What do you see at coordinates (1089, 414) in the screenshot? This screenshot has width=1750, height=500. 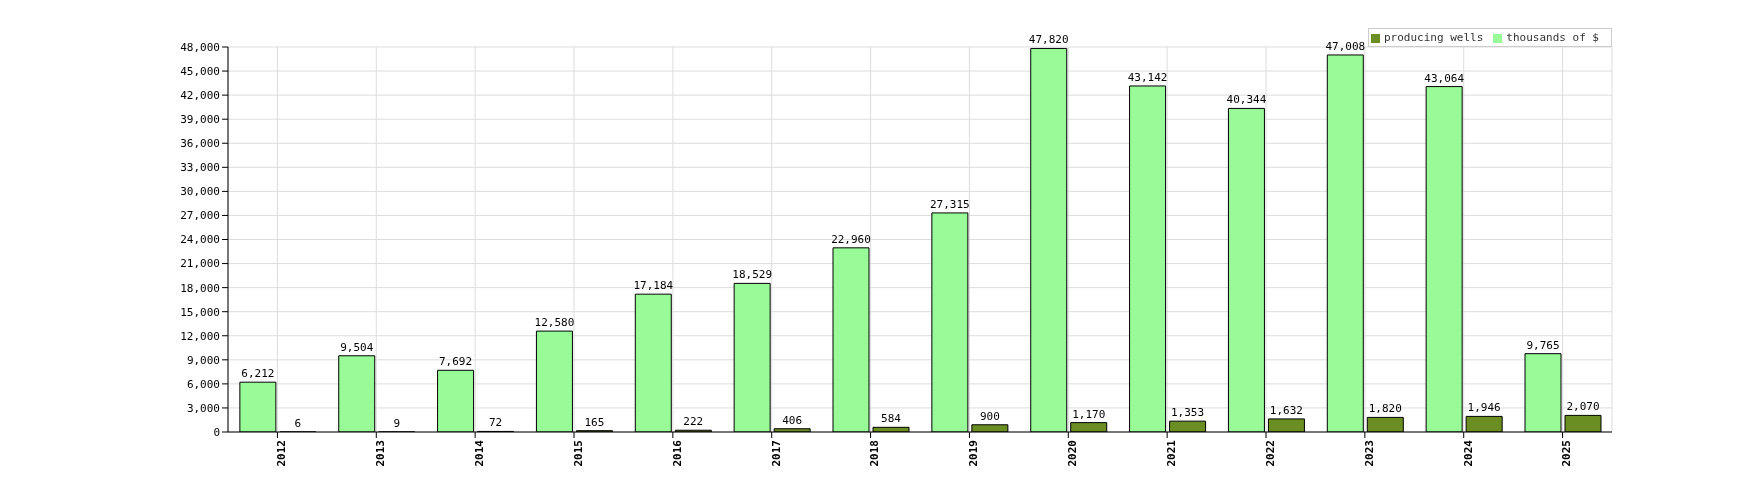 I see `data-label: 1,170` at bounding box center [1089, 414].